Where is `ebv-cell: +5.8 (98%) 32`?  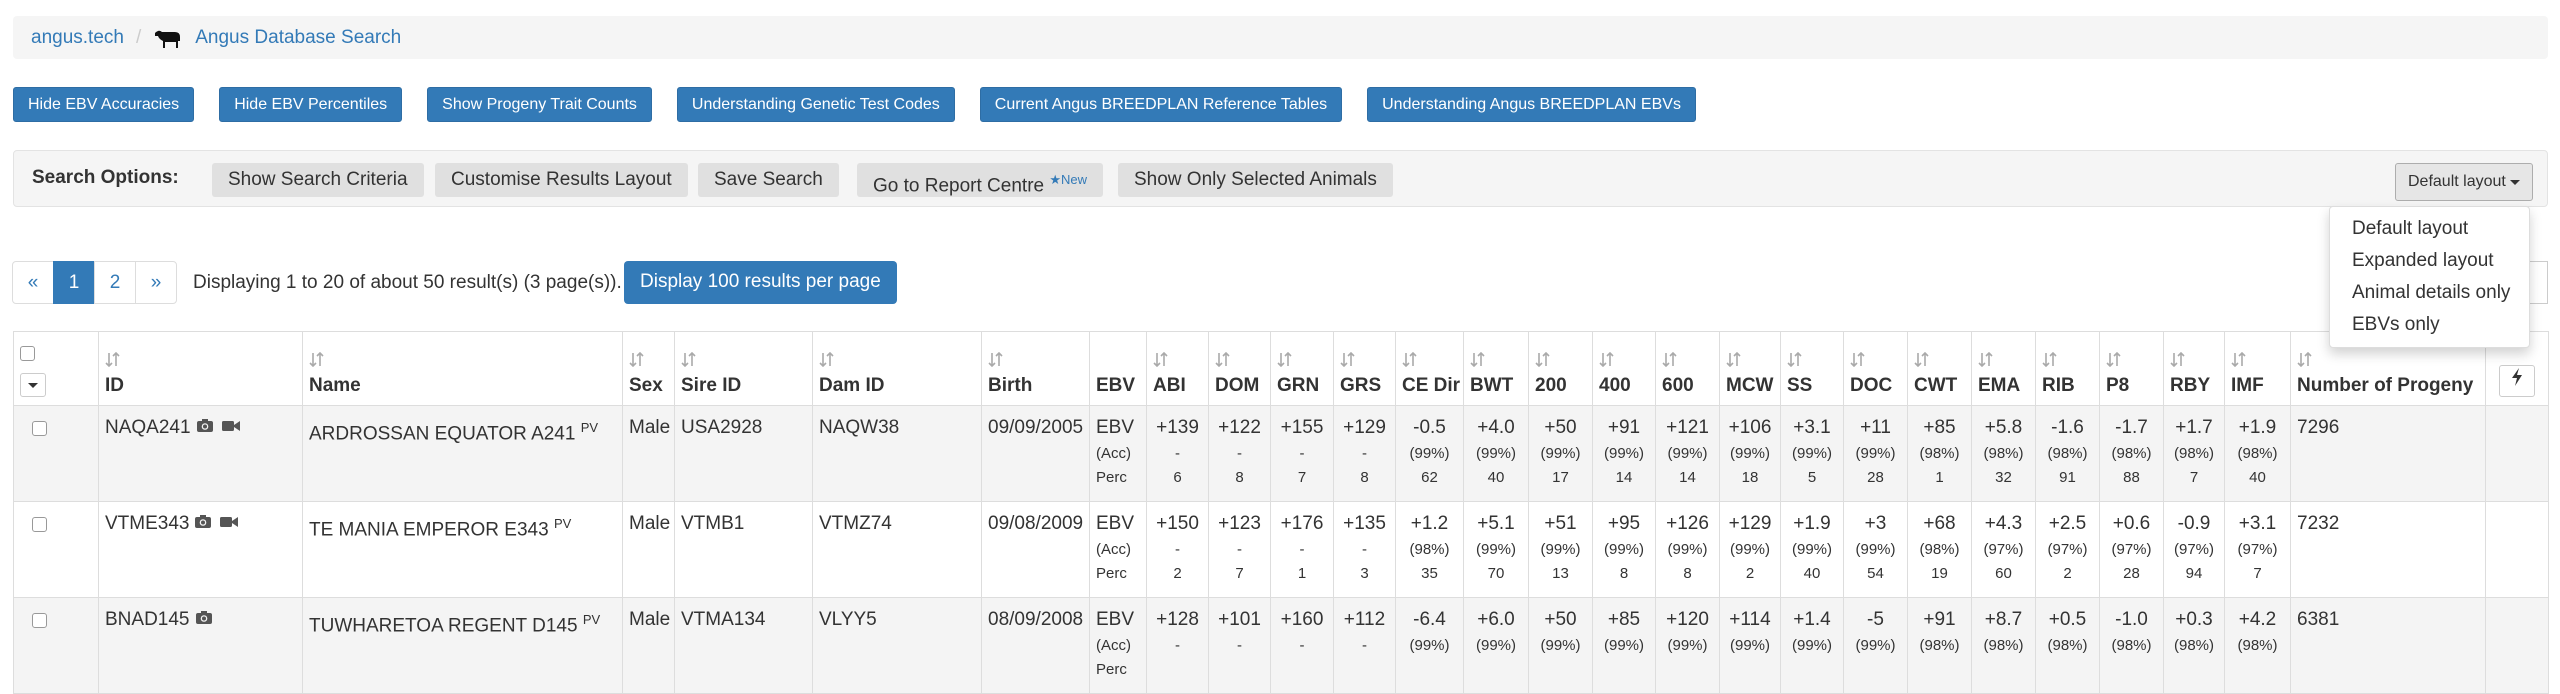
ebv-cell: +5.8 (98%) 32 is located at coordinates (2003, 453).